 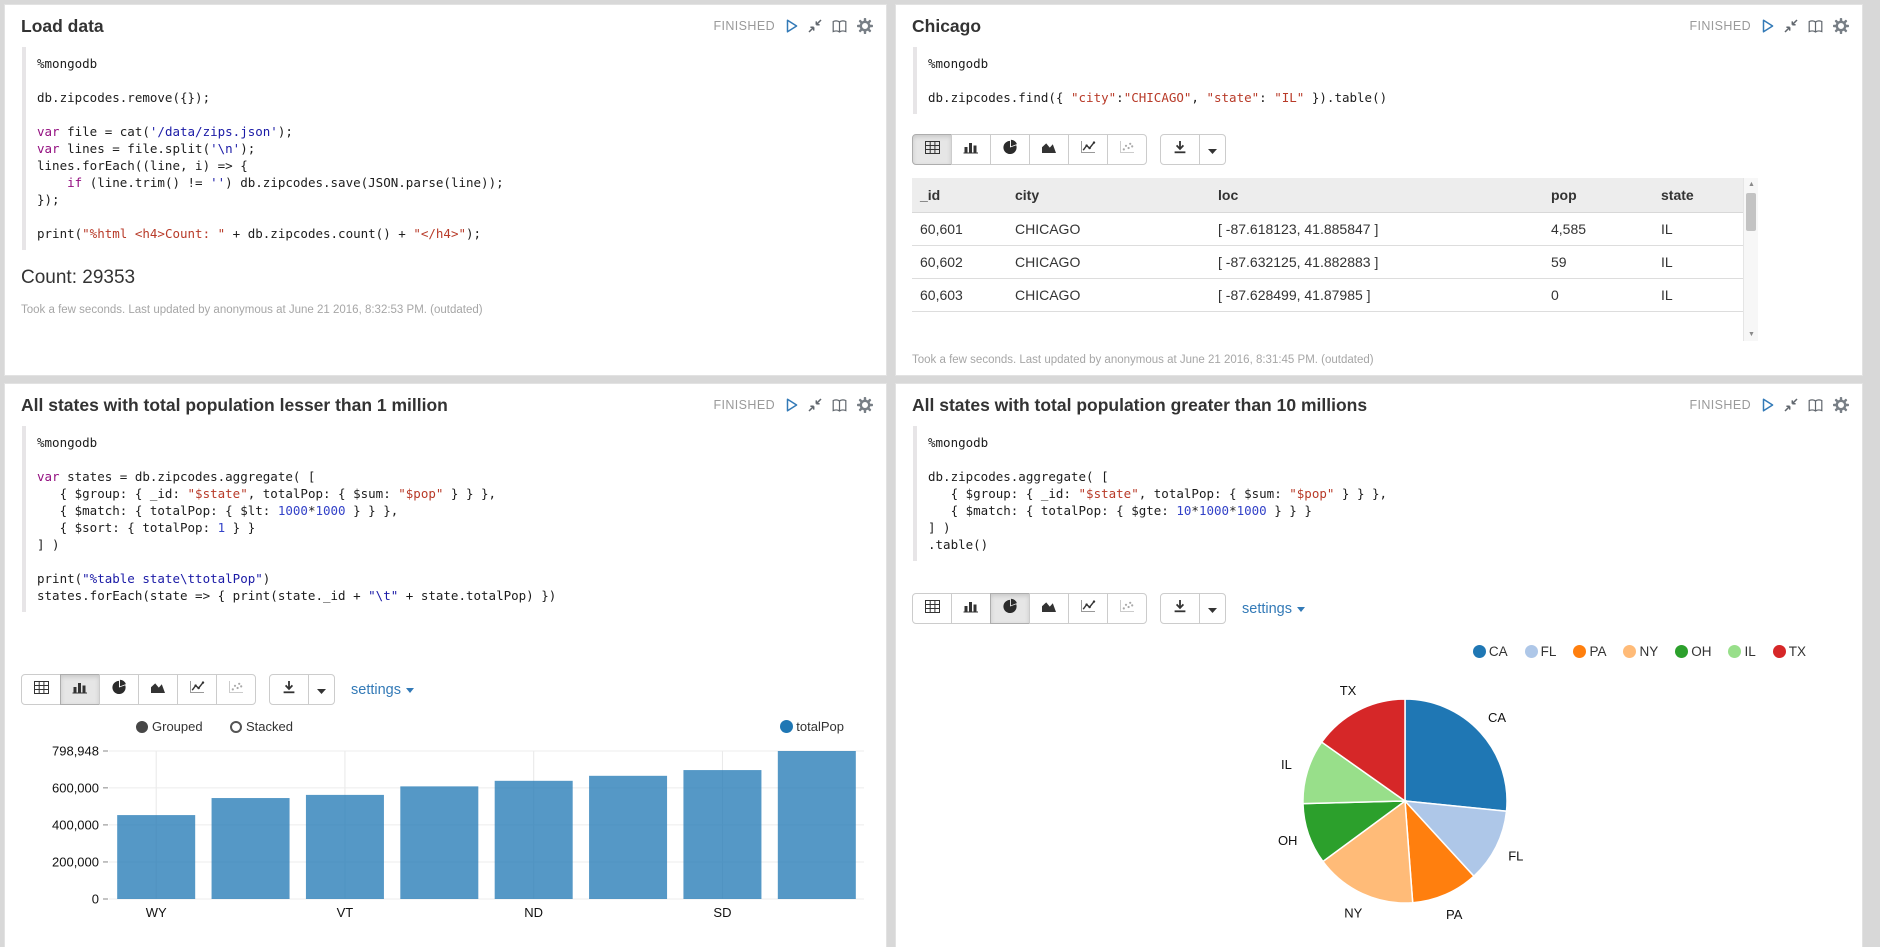 I want to click on line-icon, so click(x=197, y=689).